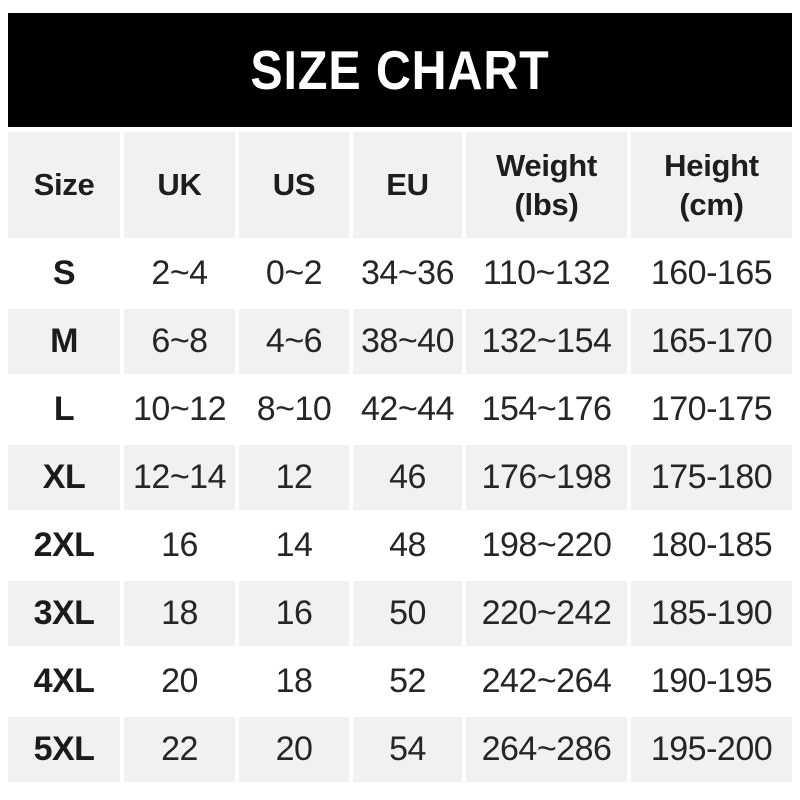  Describe the element at coordinates (294, 341) in the screenshot. I see `us-value: 4~6` at that location.